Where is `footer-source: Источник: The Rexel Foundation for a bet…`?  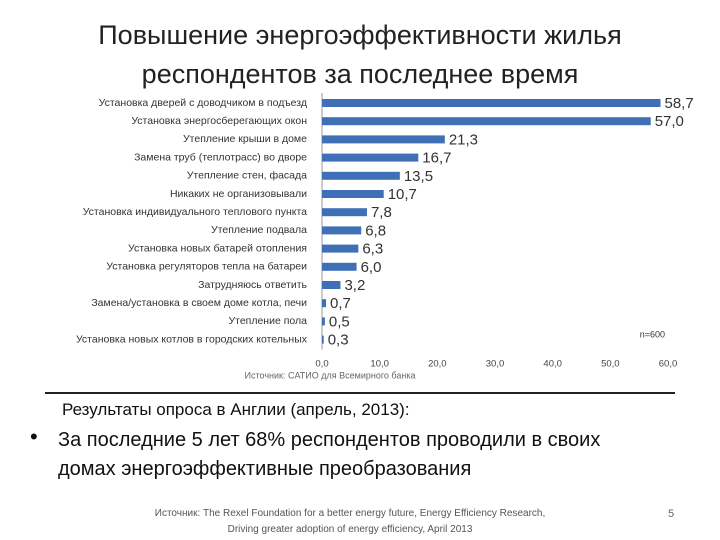
footer-source: Источник: The Rexel Foundation for a bet… is located at coordinates (350, 521).